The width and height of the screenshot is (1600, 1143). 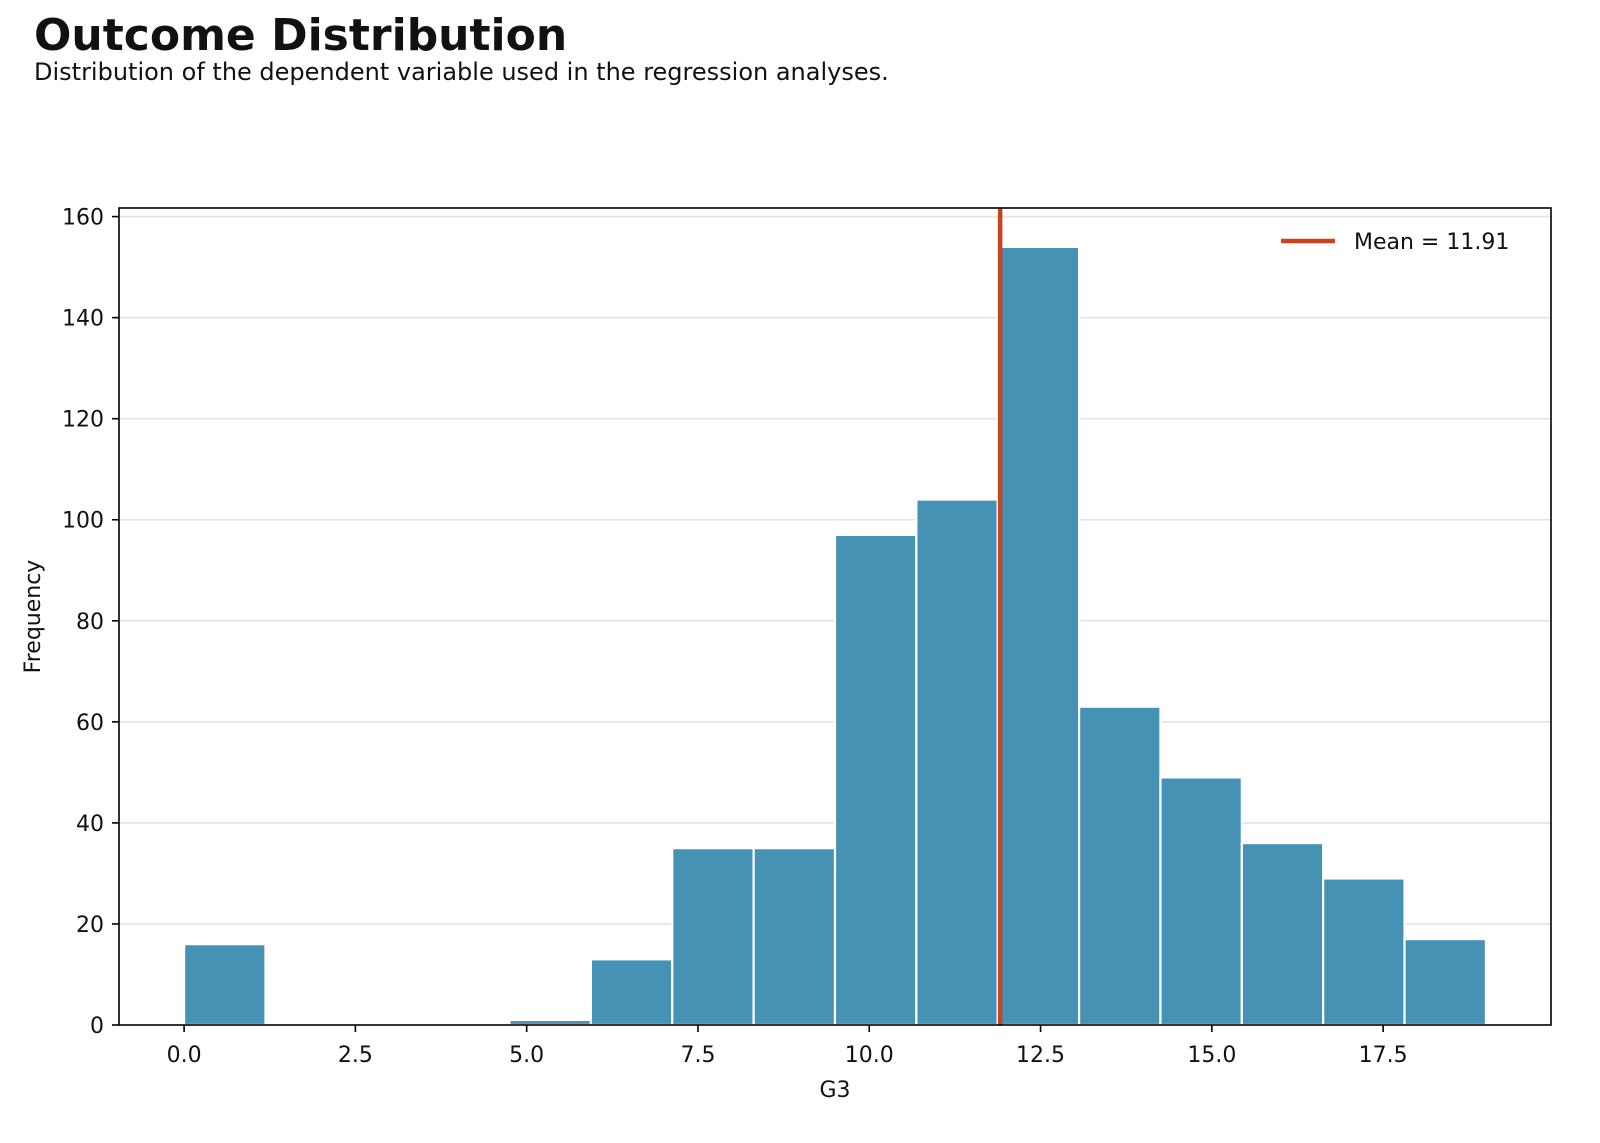 What do you see at coordinates (834, 1090) in the screenshot?
I see `x-axis-label: G3` at bounding box center [834, 1090].